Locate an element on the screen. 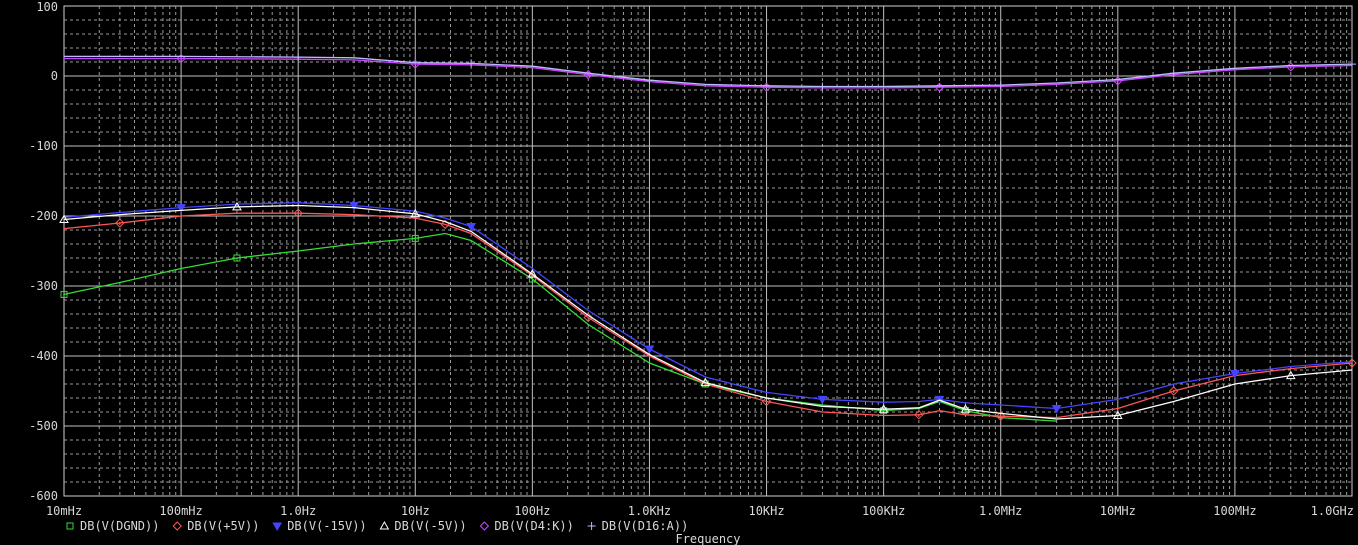 This screenshot has height=545, width=1358. x-tick-label: 1.0KHz is located at coordinates (649, 511).